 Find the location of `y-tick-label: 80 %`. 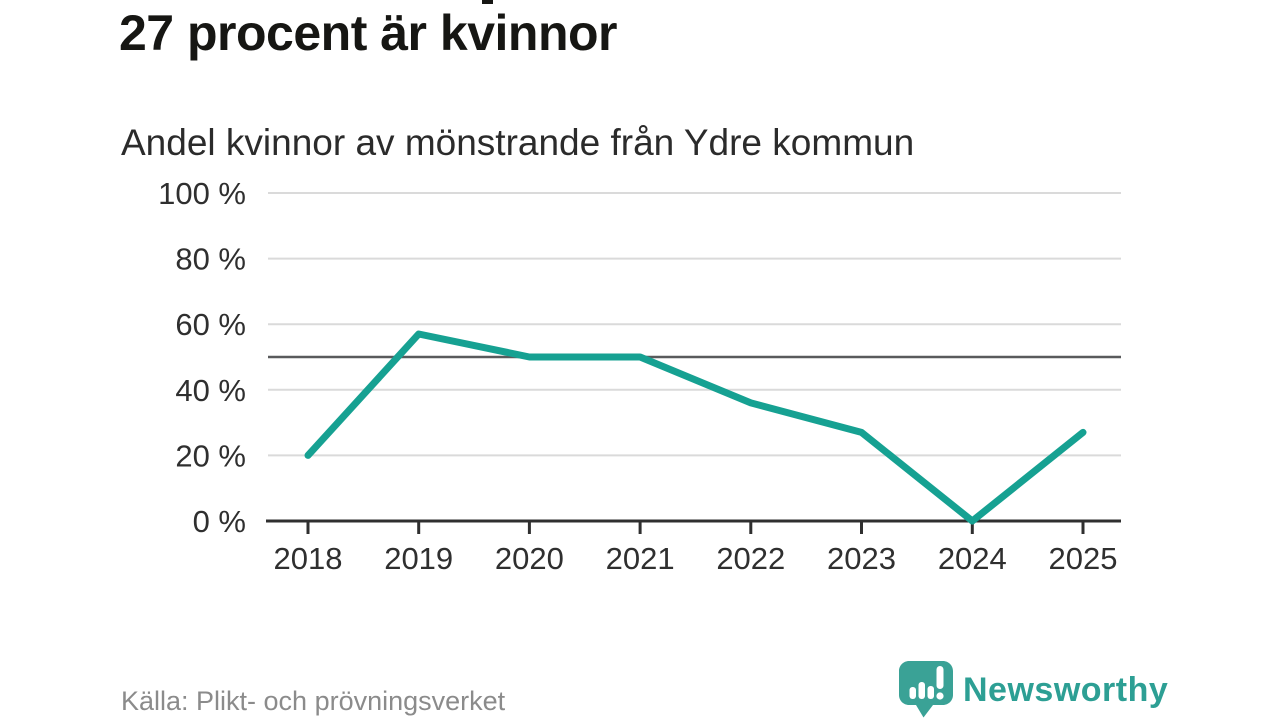

y-tick-label: 80 % is located at coordinates (210, 259).